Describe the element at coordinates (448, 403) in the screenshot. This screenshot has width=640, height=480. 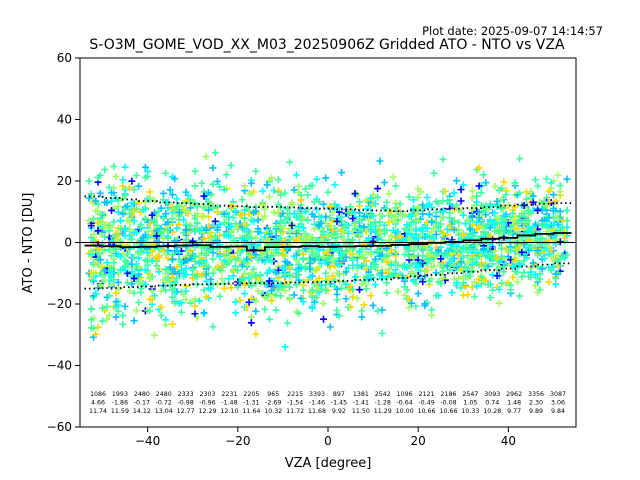
I see `annotation-mean: -0.08` at that location.